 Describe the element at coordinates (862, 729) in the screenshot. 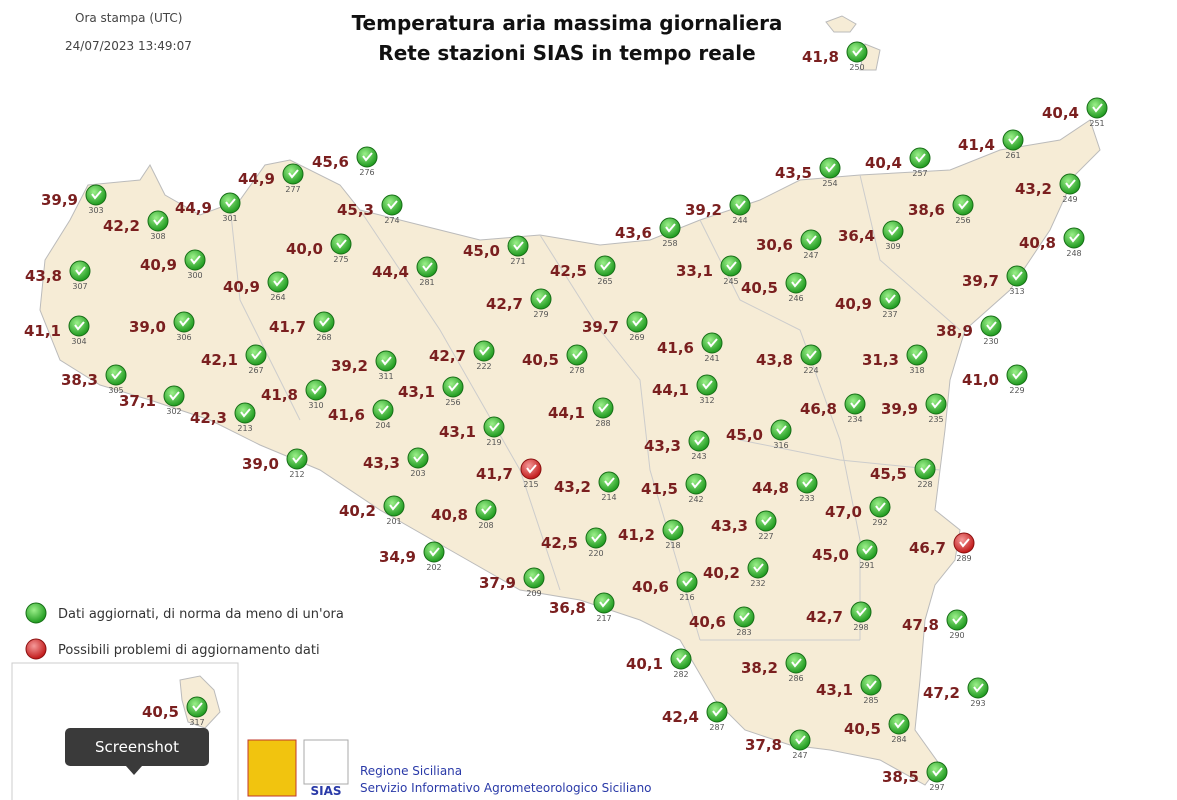

I see `station-temp: 40,5` at that location.